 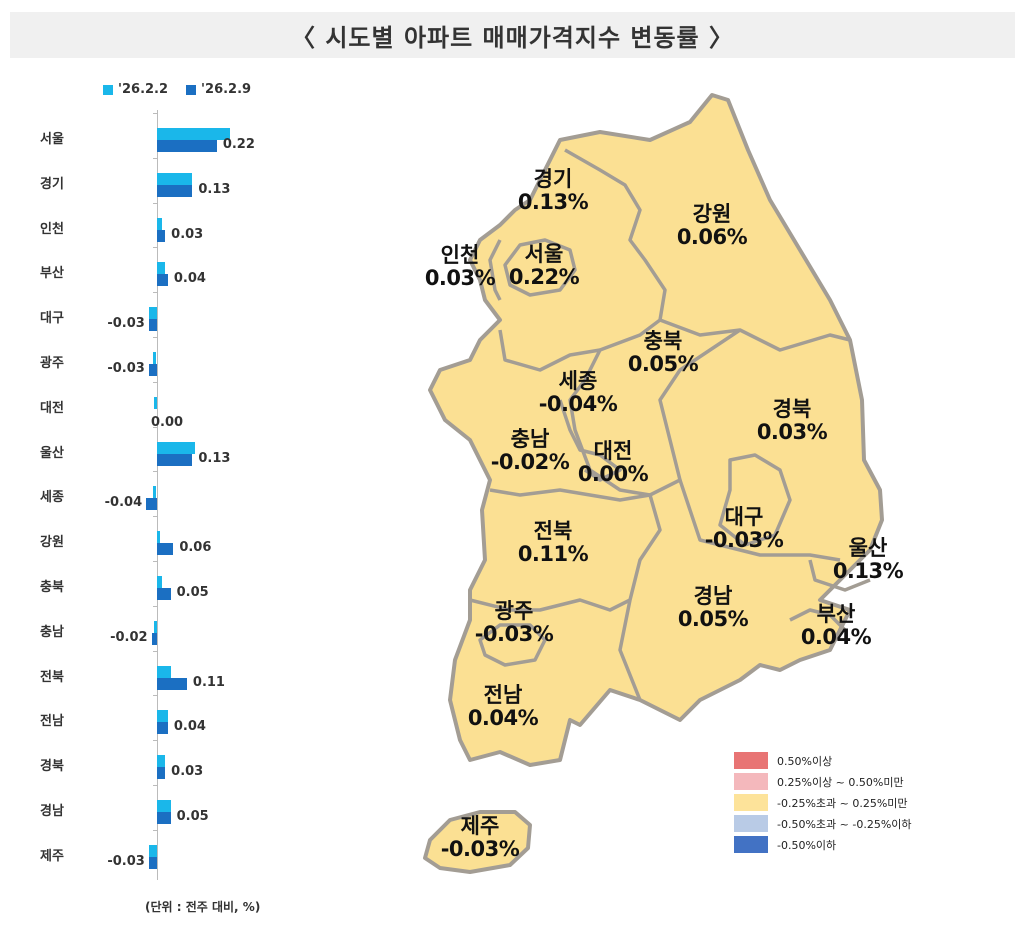 I want to click on category-label: 전북, so click(x=52, y=677).